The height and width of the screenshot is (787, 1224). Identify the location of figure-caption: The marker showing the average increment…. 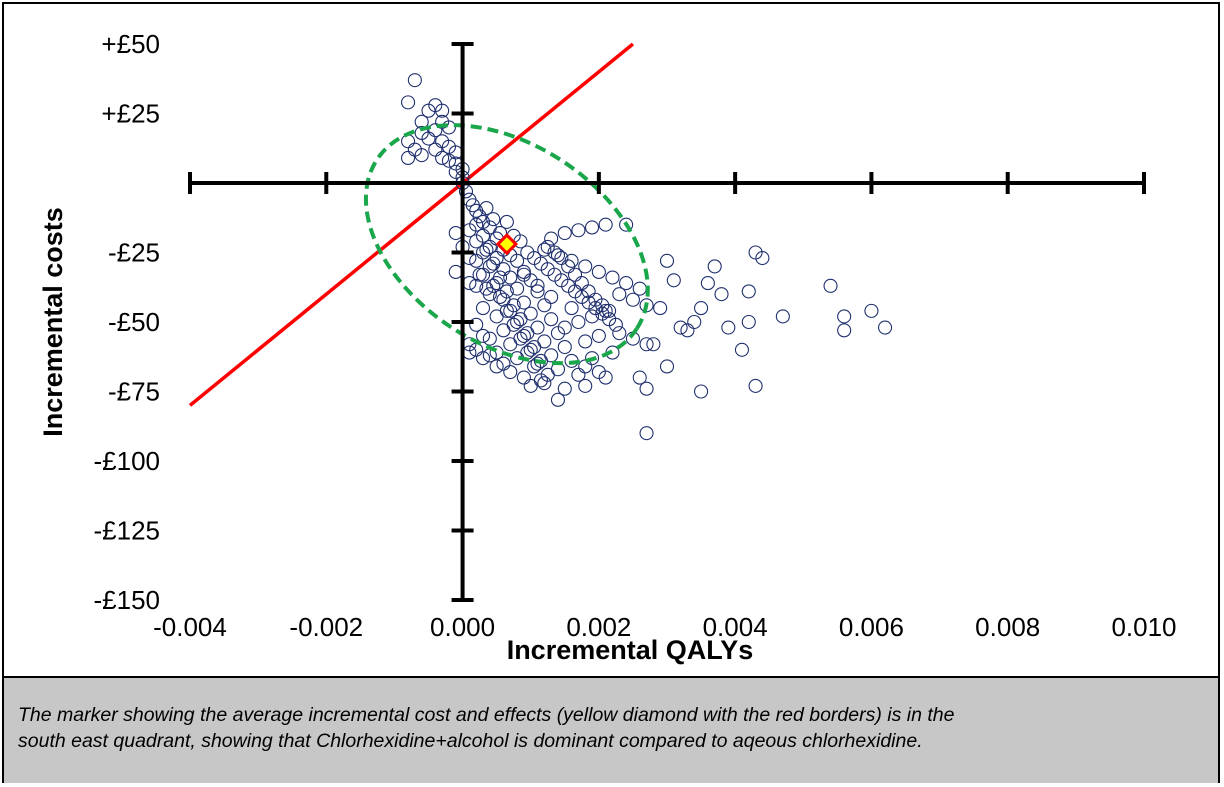
(611, 729).